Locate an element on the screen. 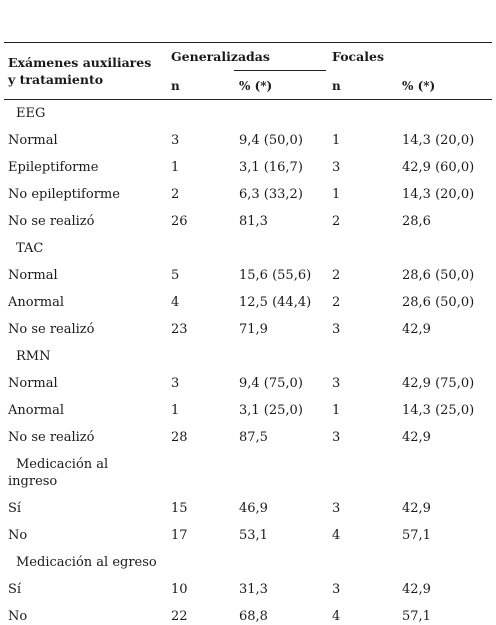 The width and height of the screenshot is (496, 625). cell-focales-pct: 14,3 (25,0) is located at coordinates (438, 410).